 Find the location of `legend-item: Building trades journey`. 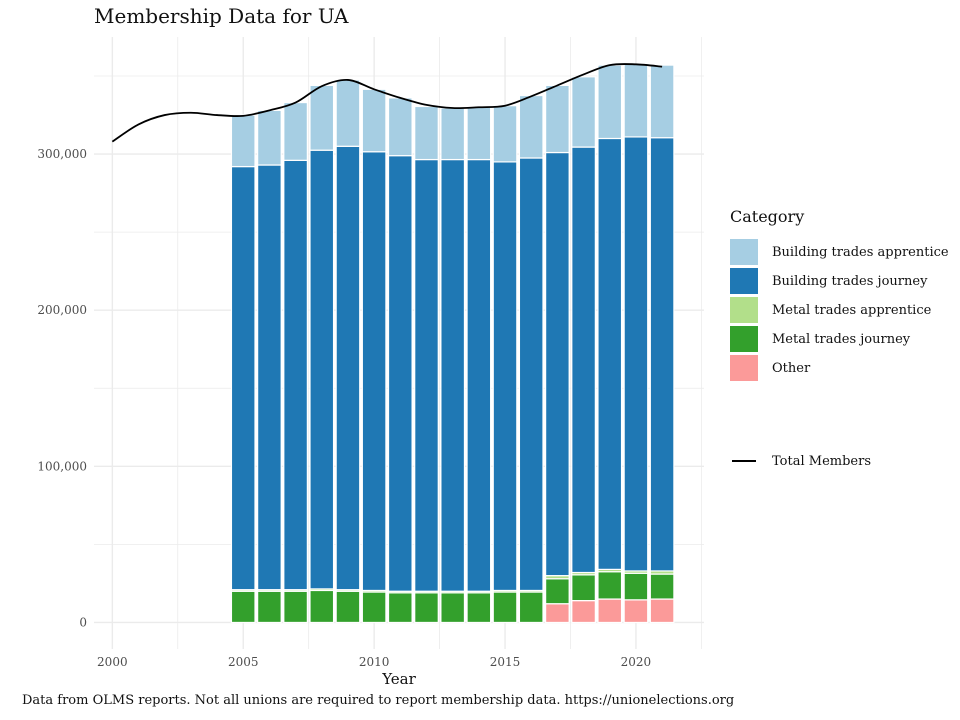

legend-item: Building trades journey is located at coordinates (828, 281).